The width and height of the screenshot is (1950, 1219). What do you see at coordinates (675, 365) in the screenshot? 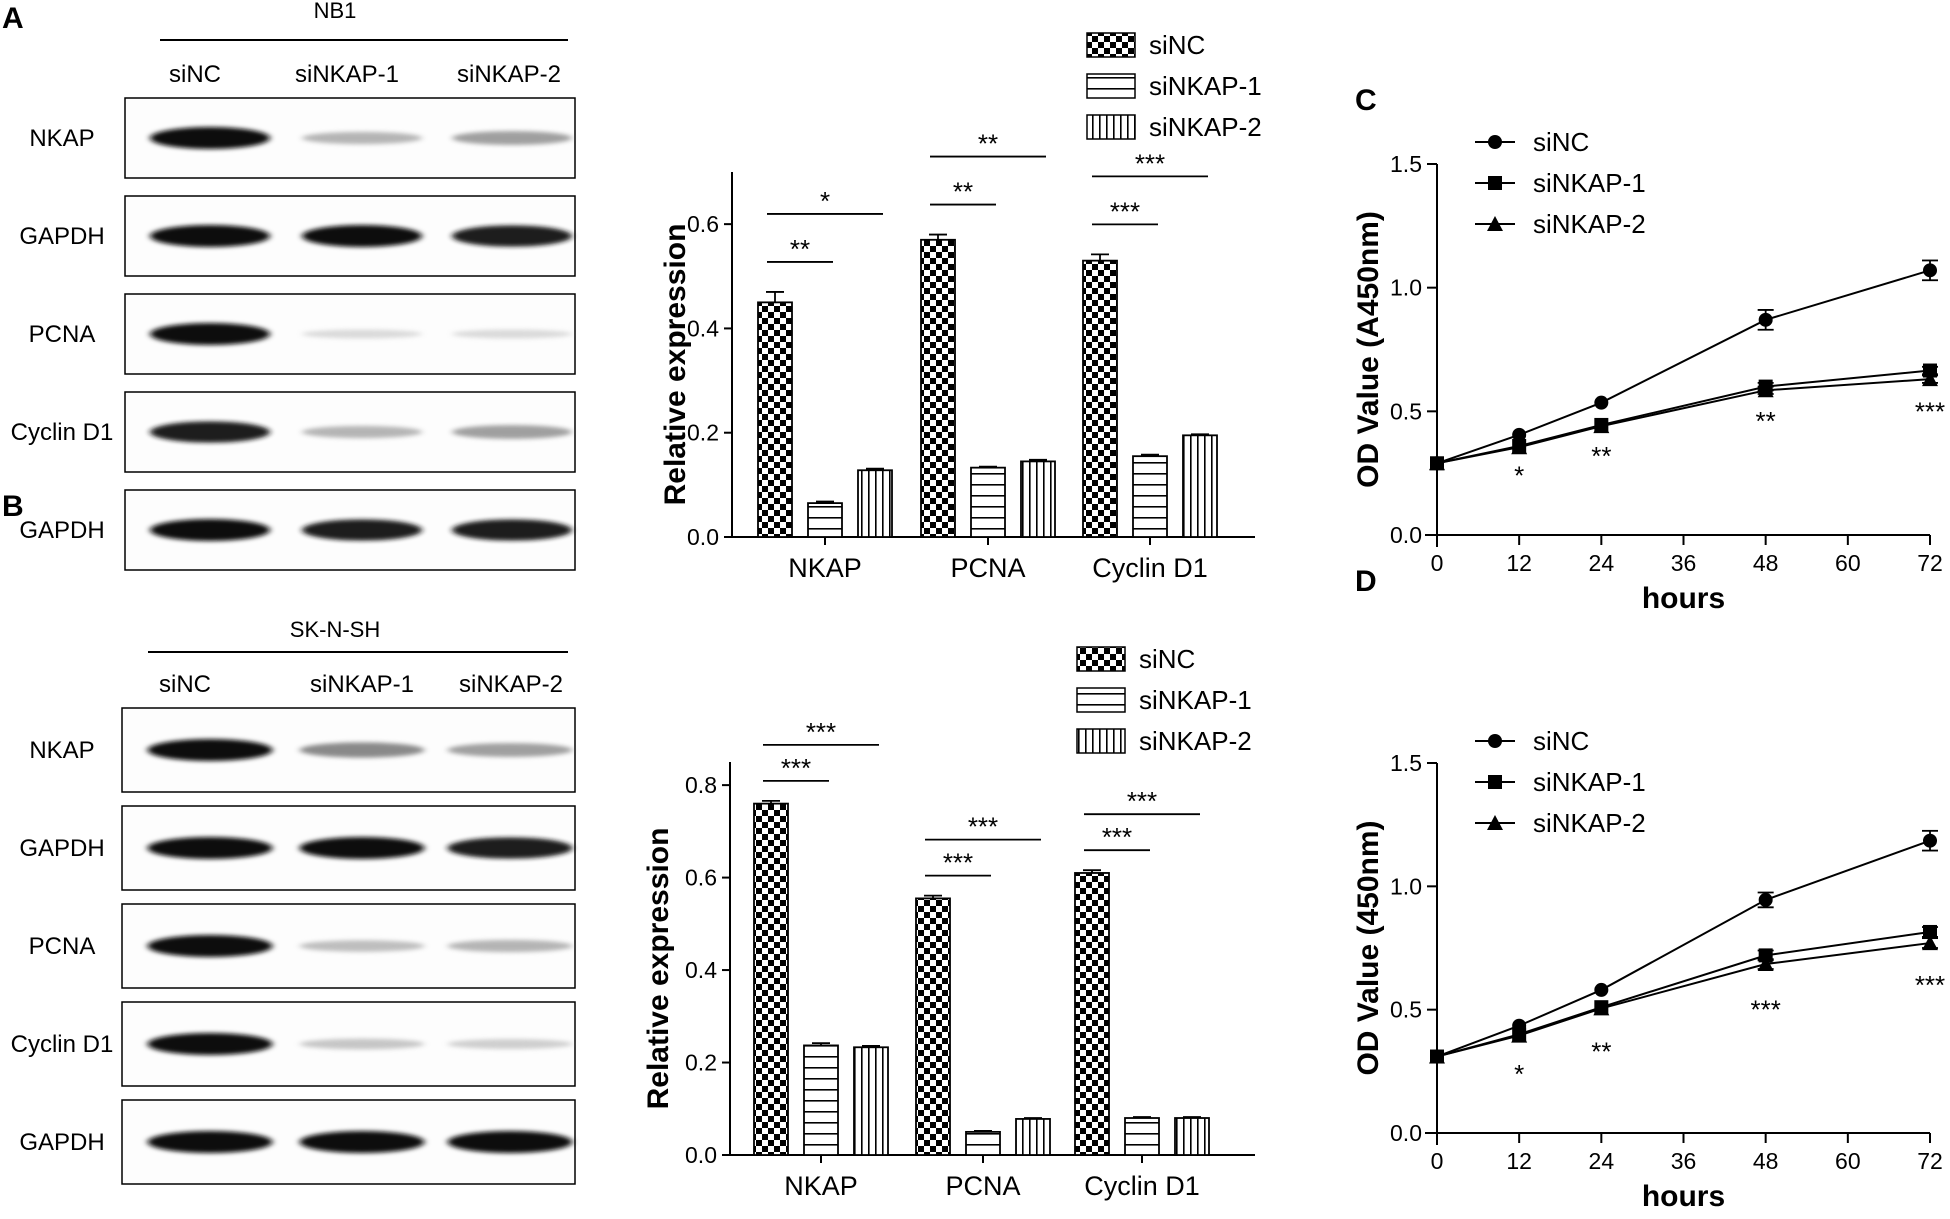
I see `y-axis-title: Relative expression` at bounding box center [675, 365].